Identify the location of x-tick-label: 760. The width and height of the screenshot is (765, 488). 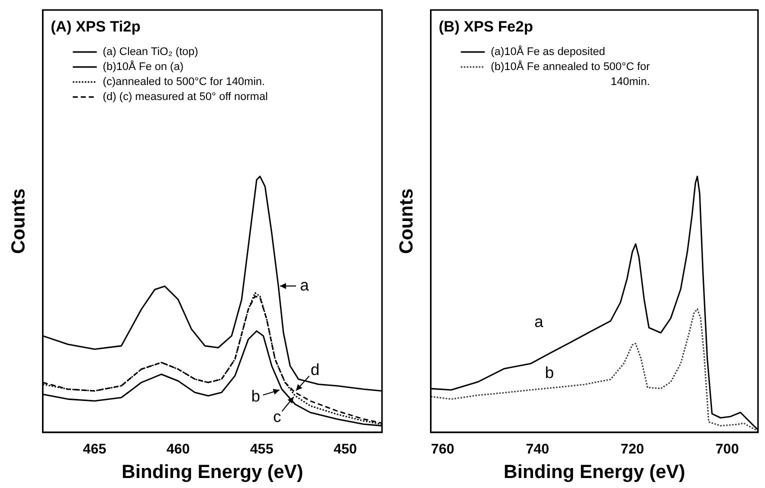
(442, 448).